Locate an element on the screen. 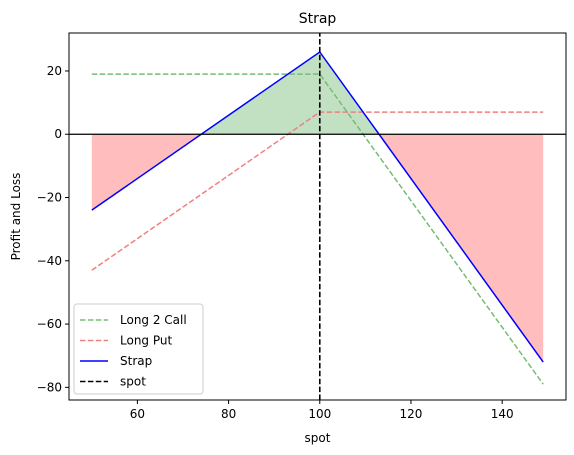 Image resolution: width=574 pixels, height=455 pixels. x-tick-label: 100 is located at coordinates (319, 414).